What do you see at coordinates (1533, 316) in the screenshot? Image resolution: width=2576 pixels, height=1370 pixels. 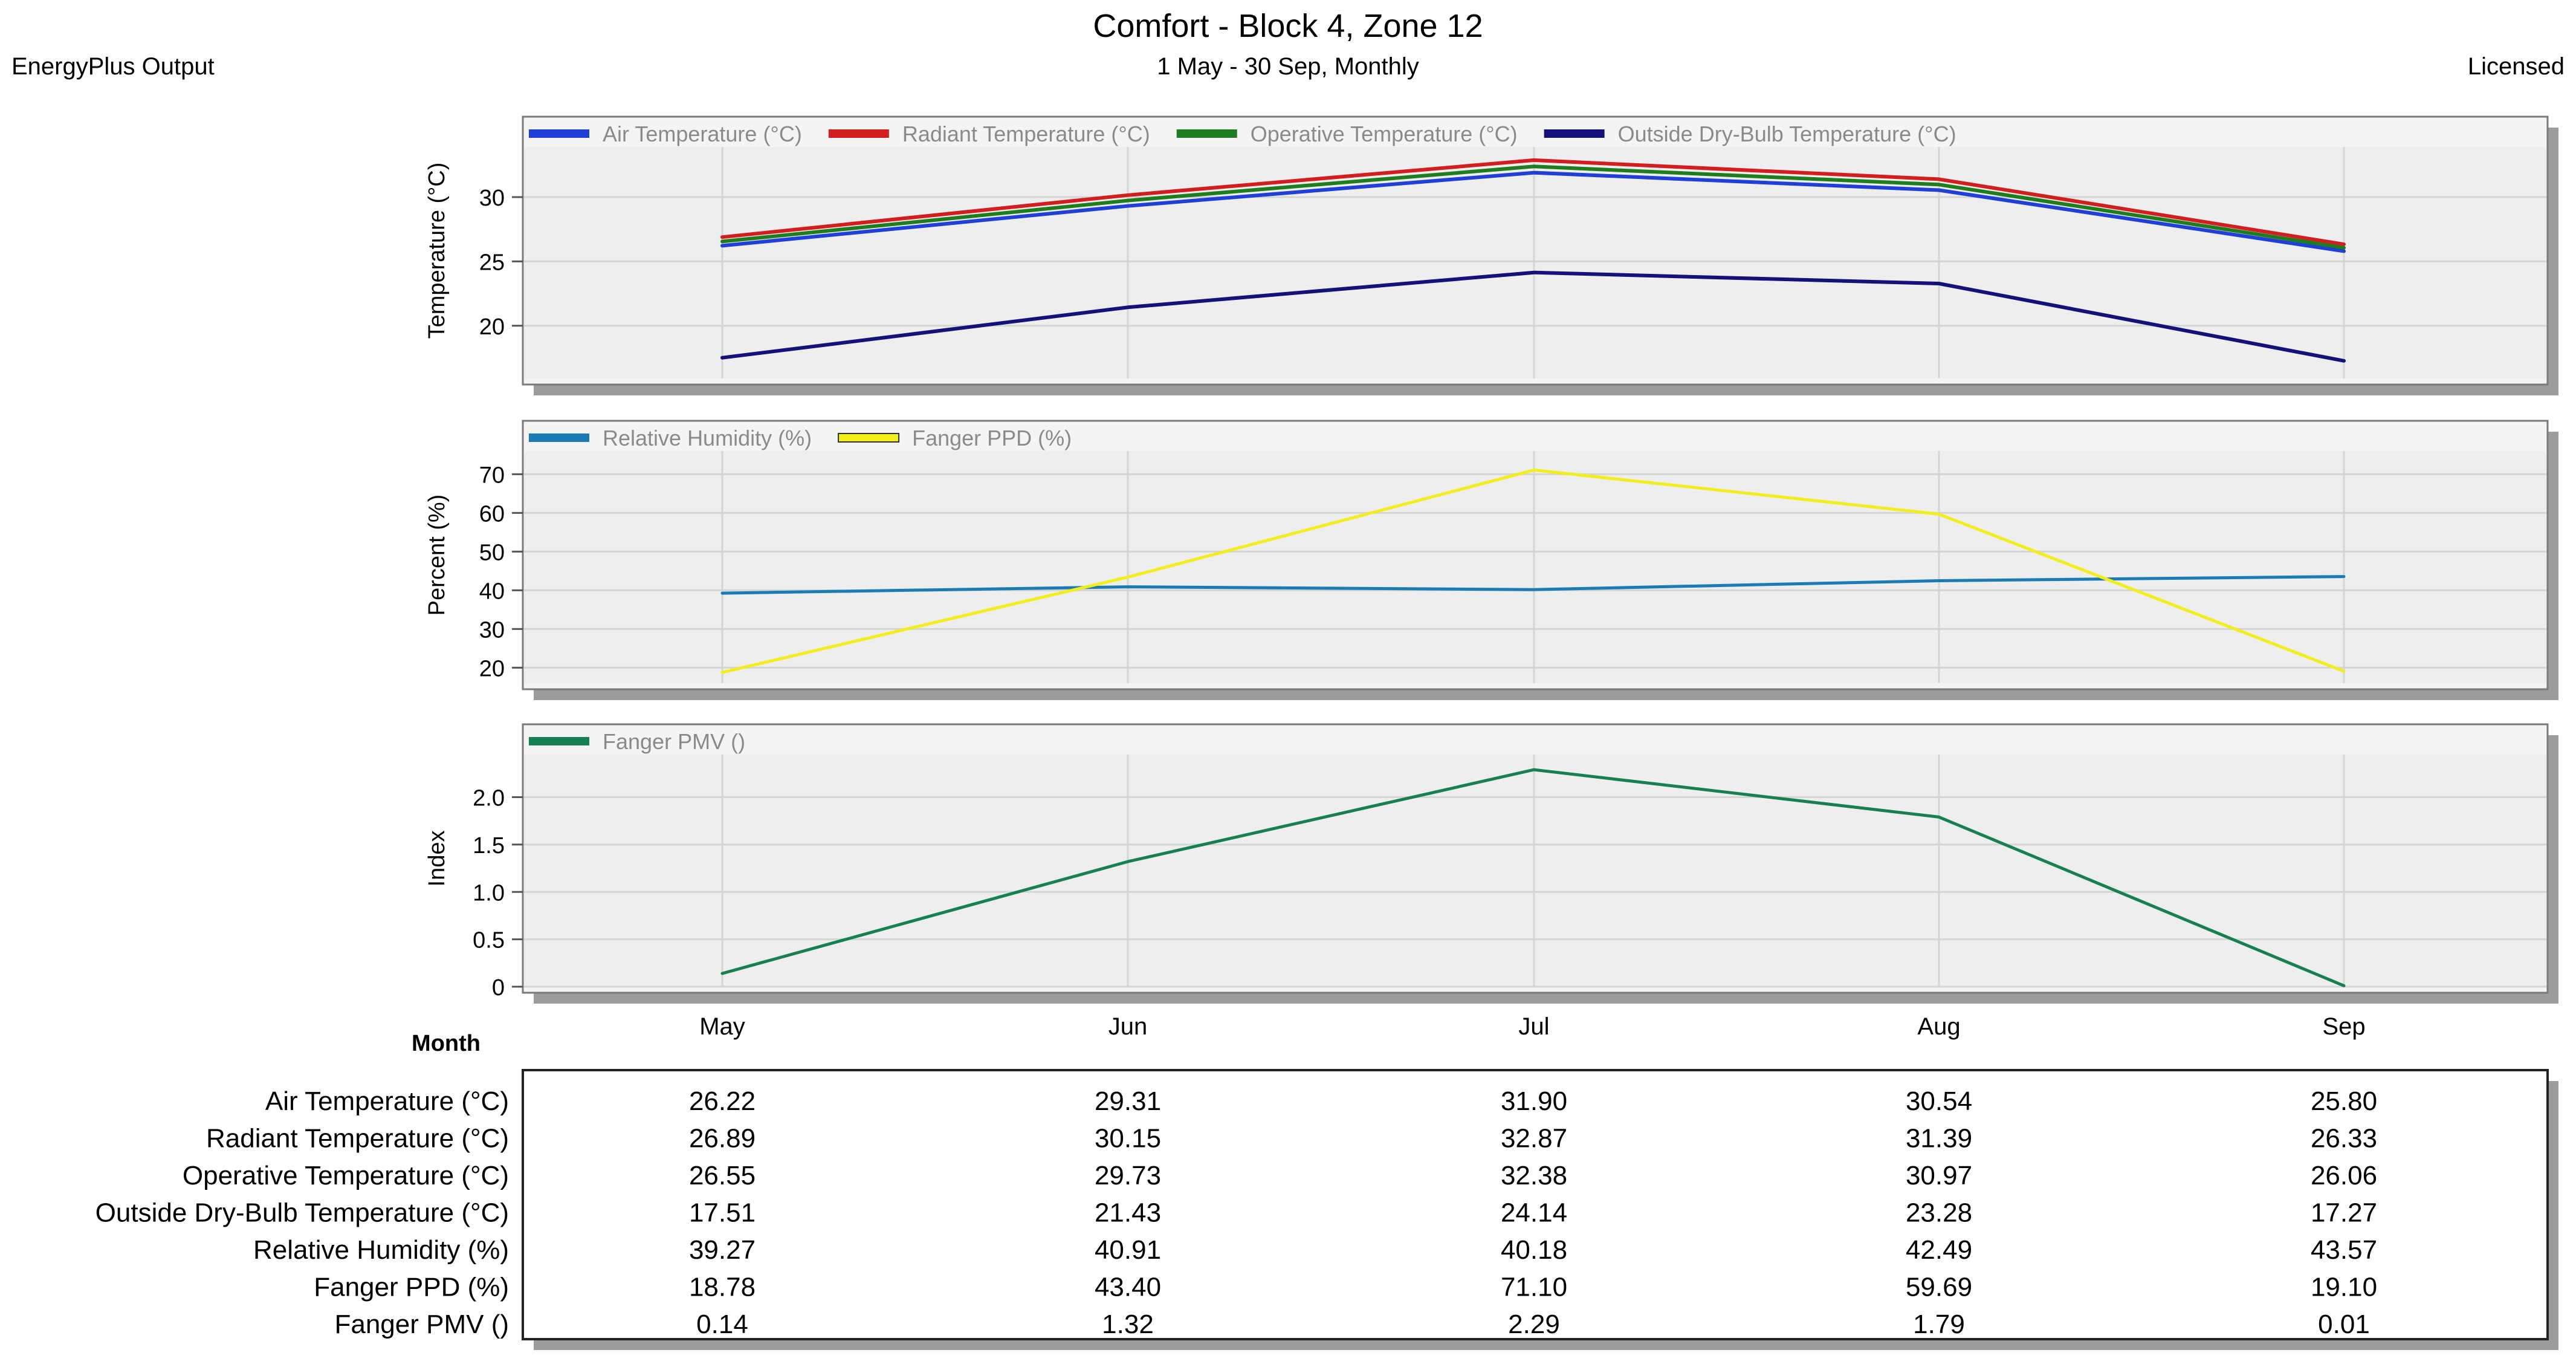 I see `series-line-outside-dry-bulb-temperature-c` at bounding box center [1533, 316].